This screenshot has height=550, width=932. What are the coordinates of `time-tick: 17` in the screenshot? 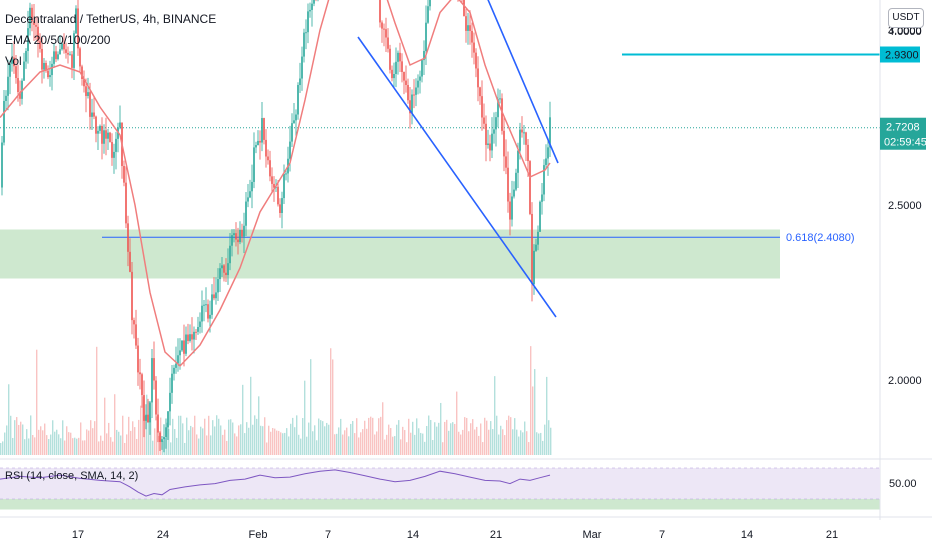 It's located at (78, 535).